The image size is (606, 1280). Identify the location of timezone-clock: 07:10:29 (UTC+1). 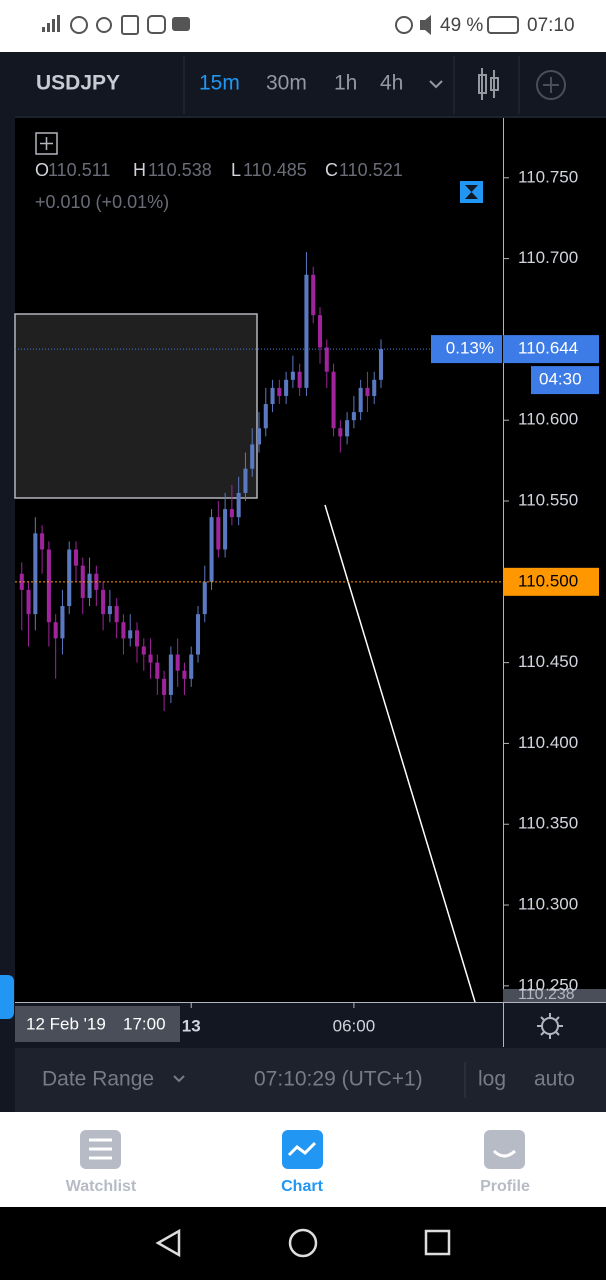
(338, 1079).